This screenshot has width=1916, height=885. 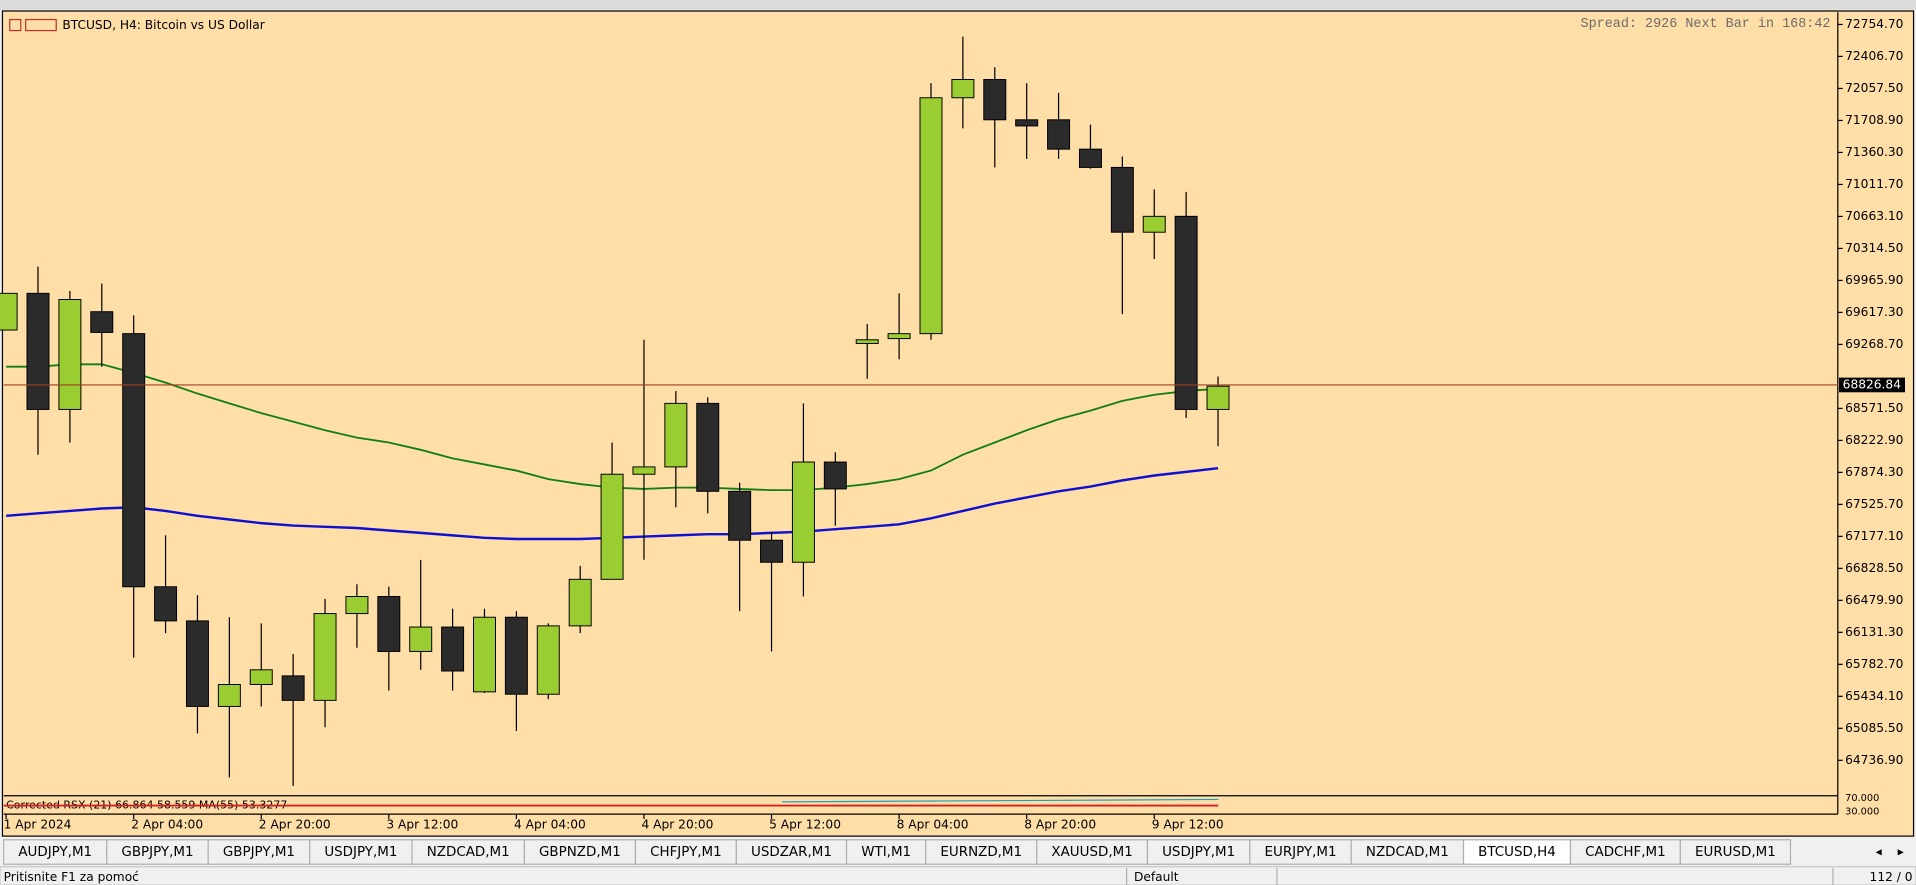 I want to click on tab-label: WTI,M1, so click(x=886, y=852).